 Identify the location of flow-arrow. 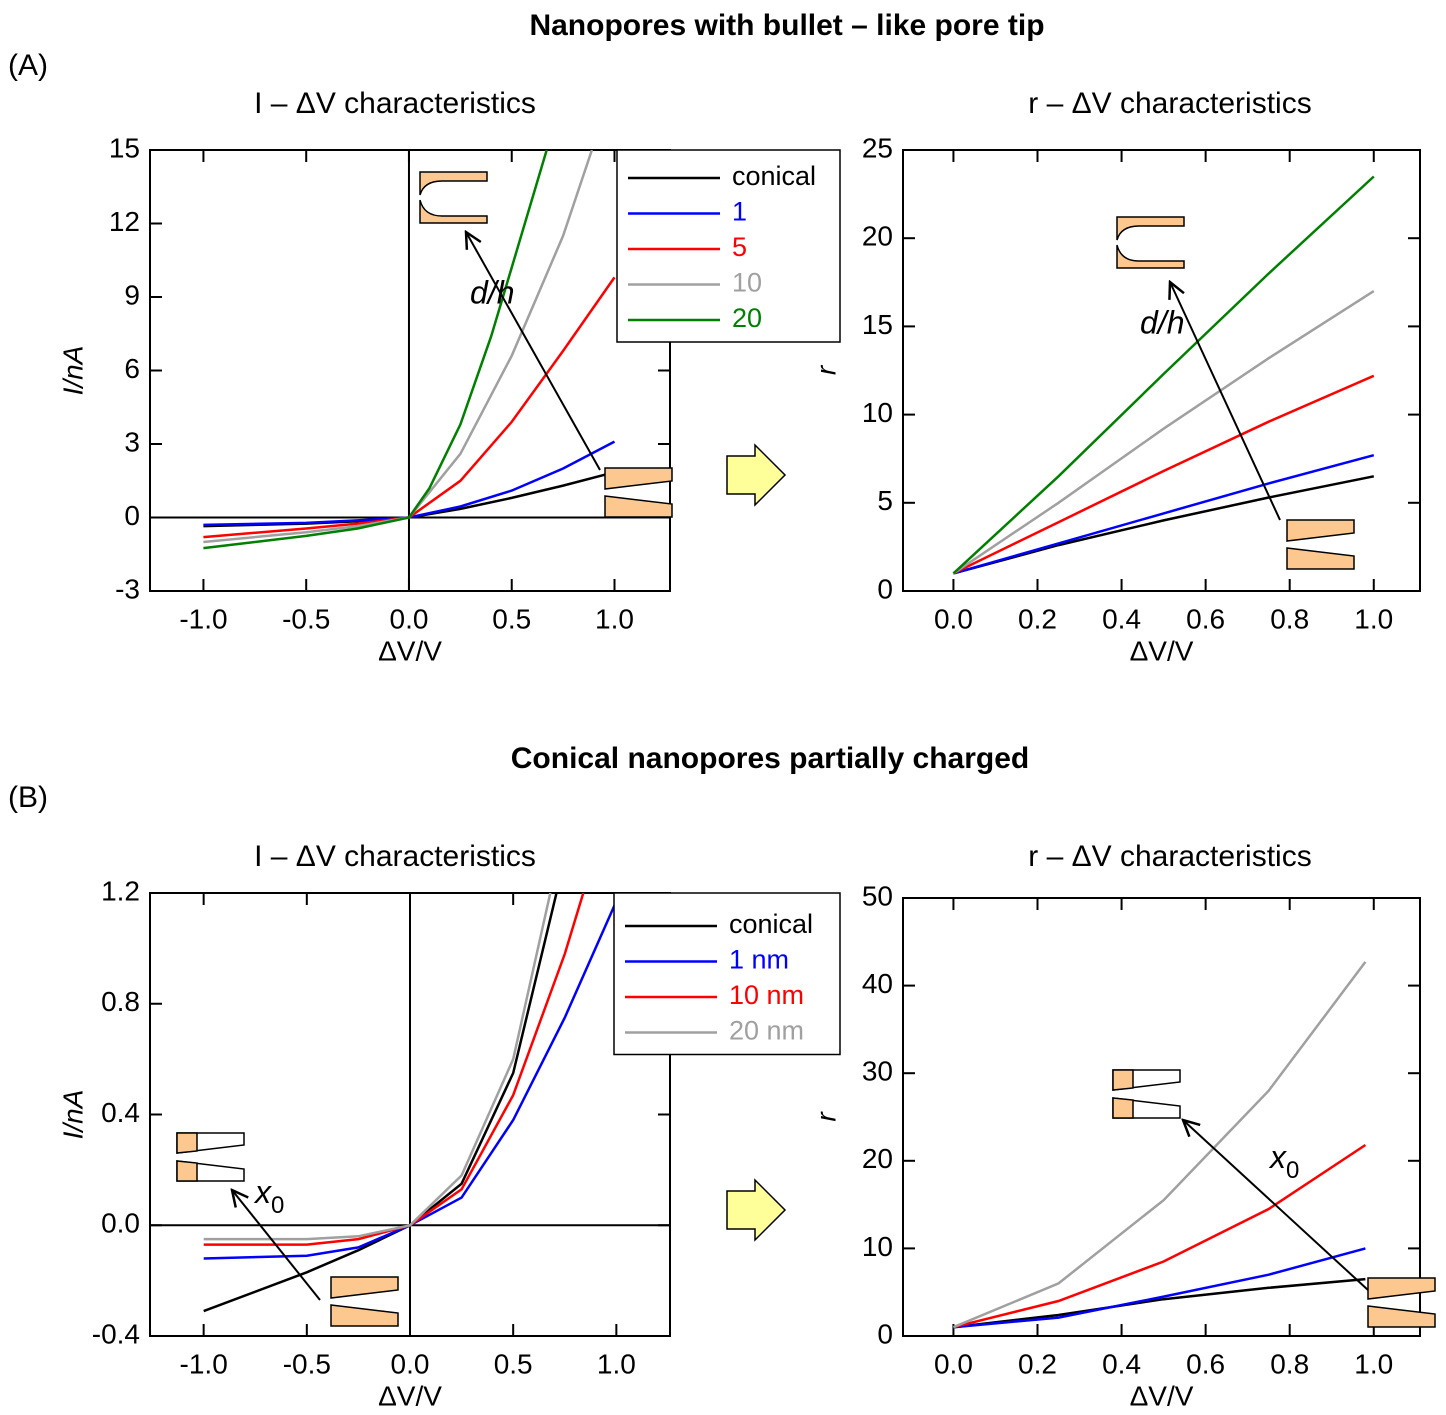
(756, 475).